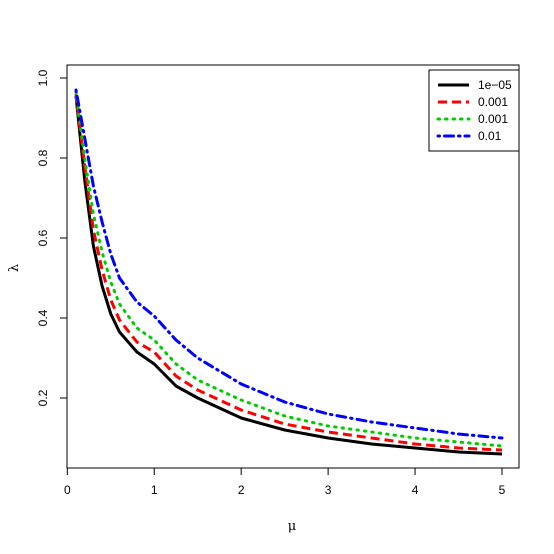  What do you see at coordinates (502, 490) in the screenshot?
I see `x-tick-label: 5` at bounding box center [502, 490].